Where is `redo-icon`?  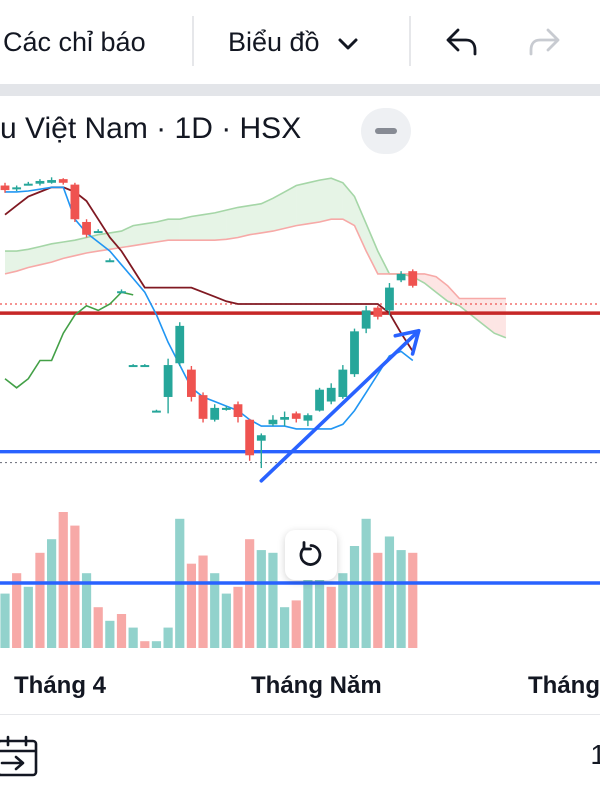
redo-icon is located at coordinates (544, 43).